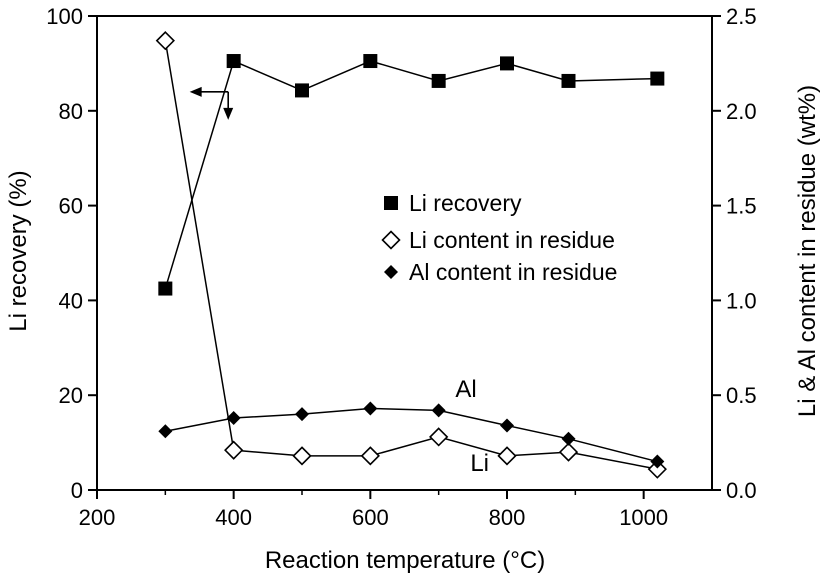 The height and width of the screenshot is (580, 827). I want to click on series-annotation: Al, so click(465, 389).